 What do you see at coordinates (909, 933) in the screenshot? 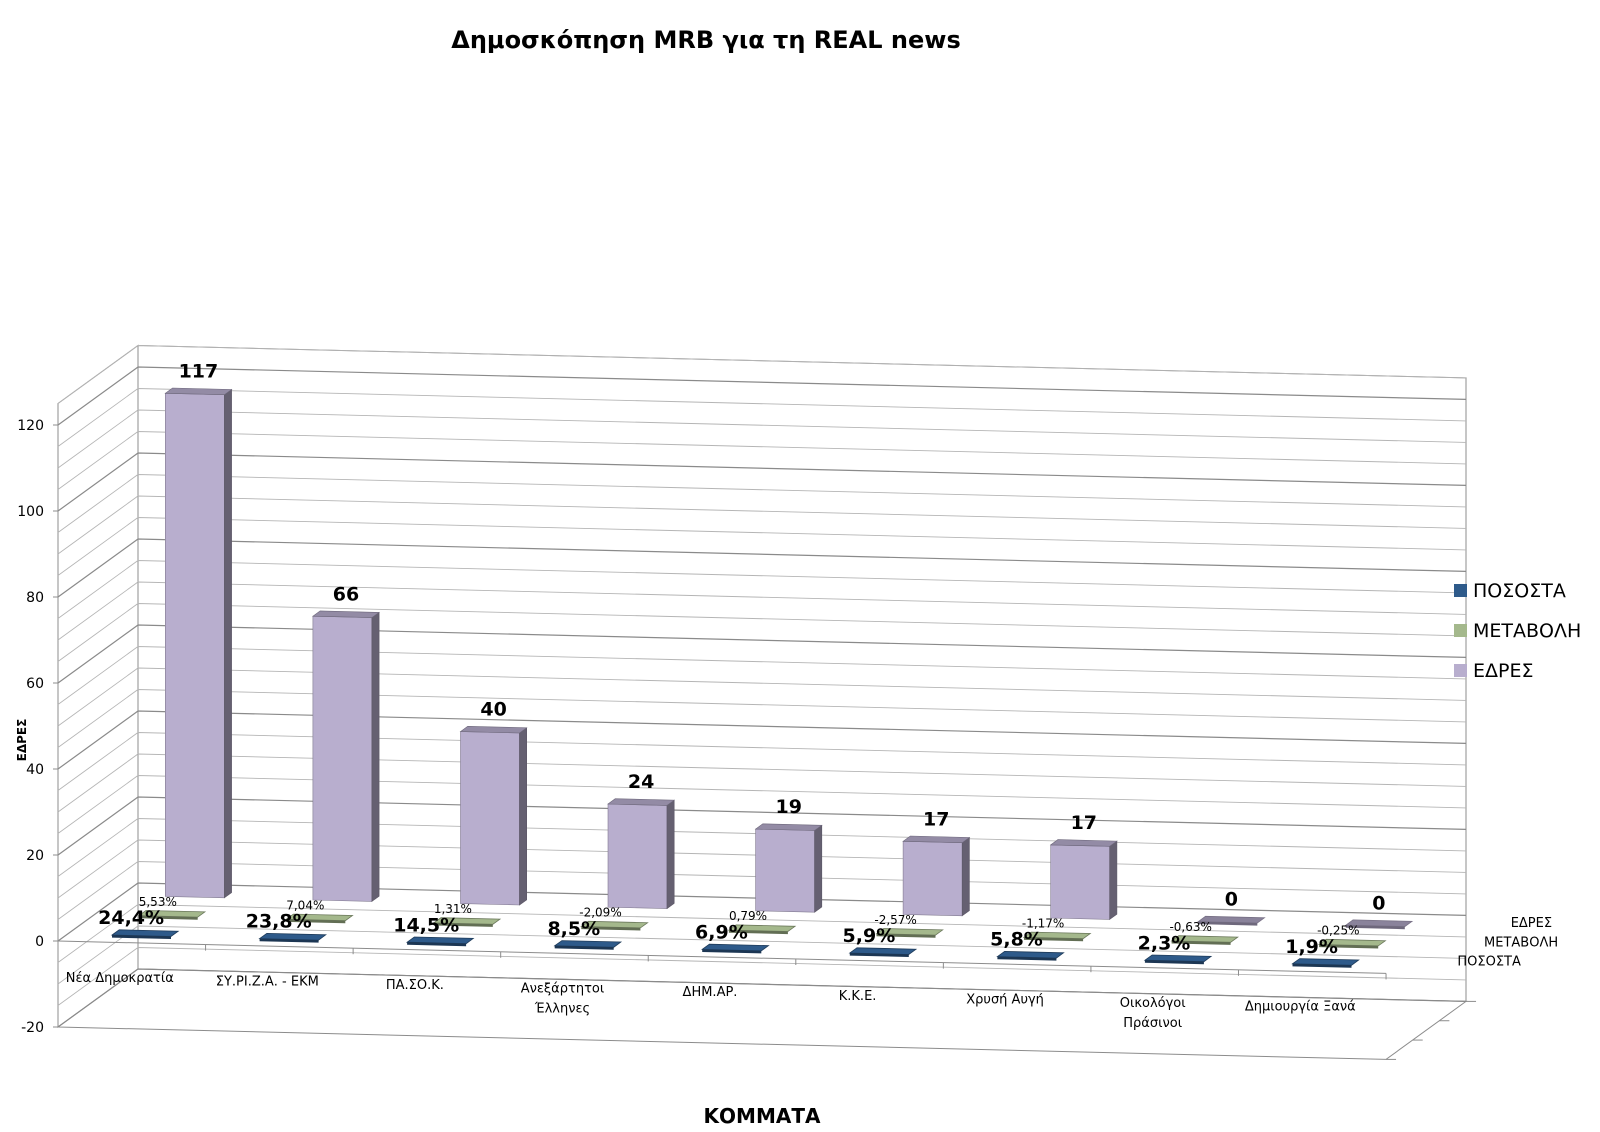
I see `bar-ΜΕΤΑΒΟΛΗ-5` at bounding box center [909, 933].